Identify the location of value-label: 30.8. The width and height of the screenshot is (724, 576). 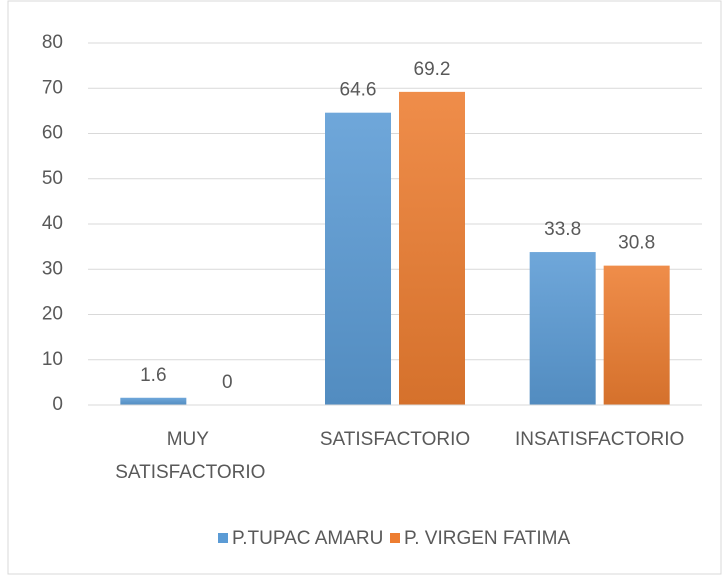
(636, 243).